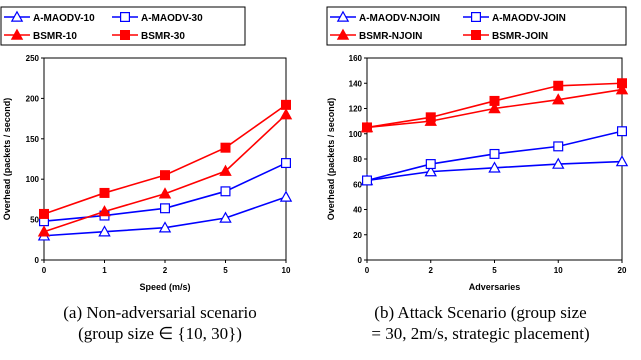 This screenshot has height=360, width=641. Describe the element at coordinates (357, 159) in the screenshot. I see `y-tick-label-1-4: 80` at that location.